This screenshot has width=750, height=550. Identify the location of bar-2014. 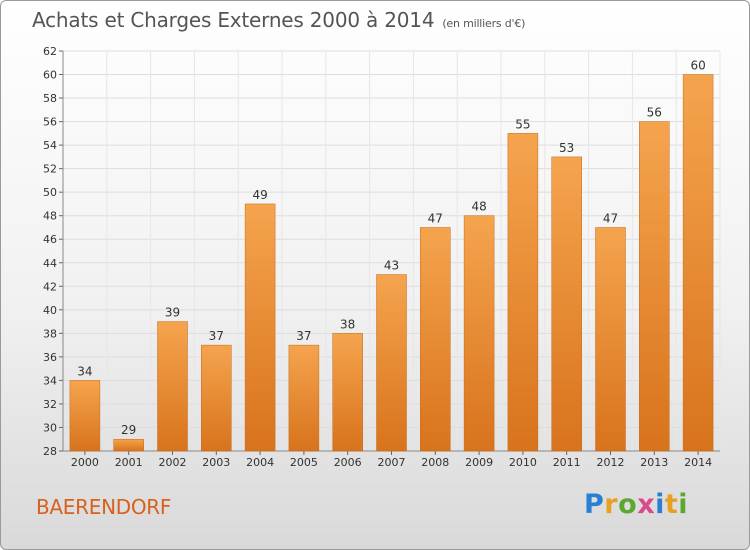
(698, 263).